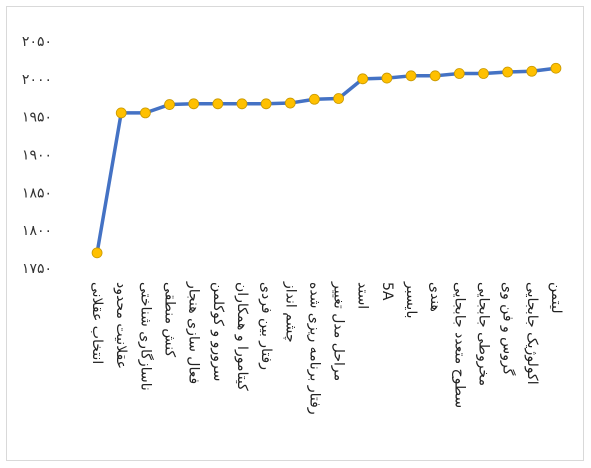 The image size is (591, 468). I want to click on y-tick-label: ۱۹۰۰, so click(37, 156).